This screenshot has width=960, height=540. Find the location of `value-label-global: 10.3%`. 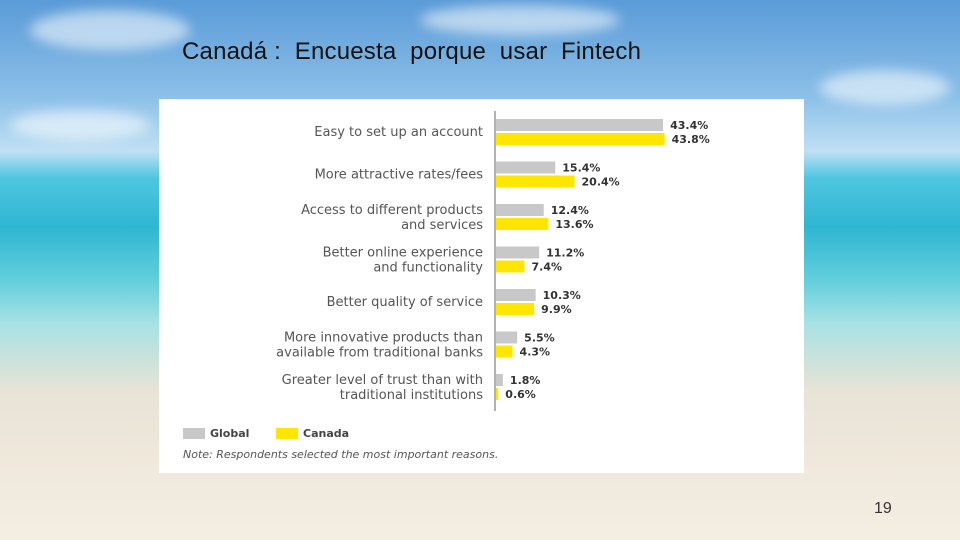

value-label-global: 10.3% is located at coordinates (562, 295).